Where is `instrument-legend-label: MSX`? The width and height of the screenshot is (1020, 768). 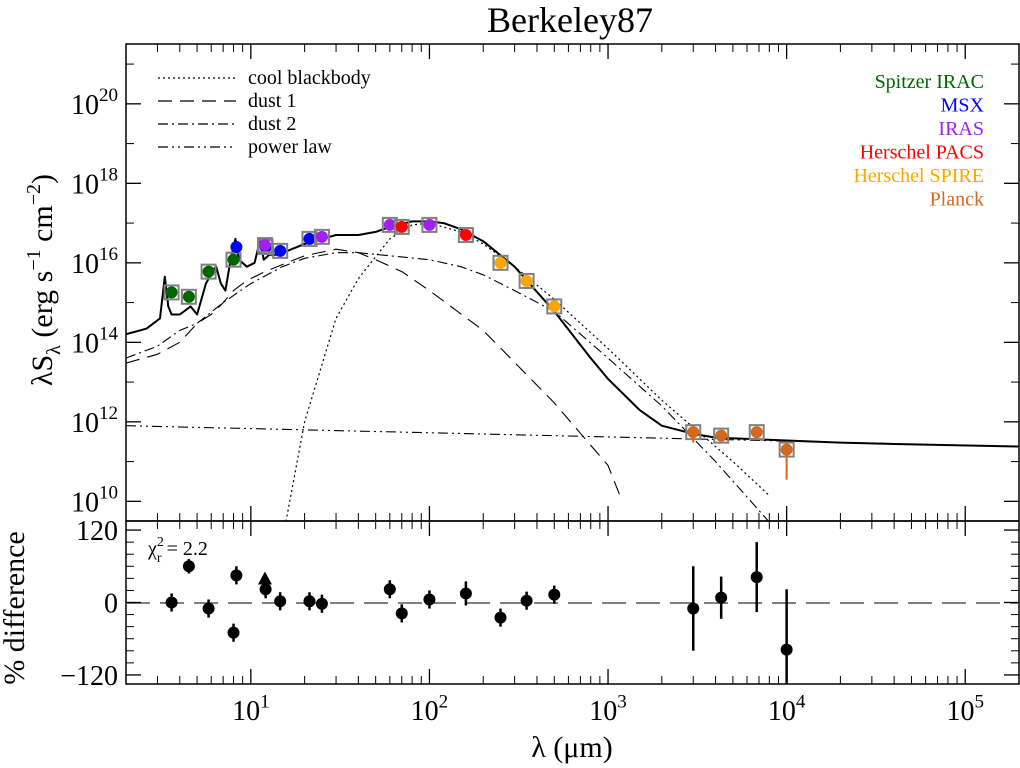
instrument-legend-label: MSX is located at coordinates (963, 106).